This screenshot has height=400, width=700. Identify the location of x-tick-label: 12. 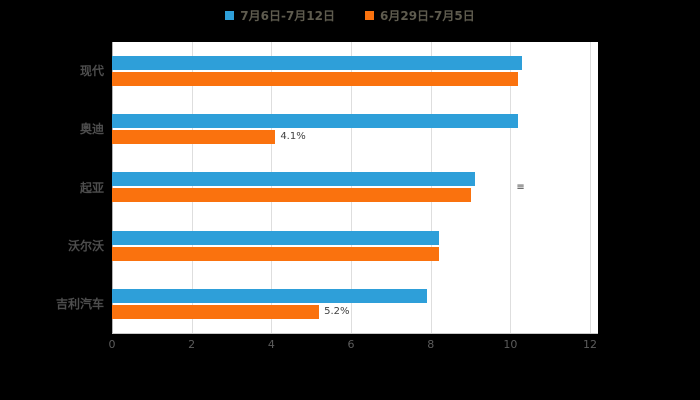
(590, 344).